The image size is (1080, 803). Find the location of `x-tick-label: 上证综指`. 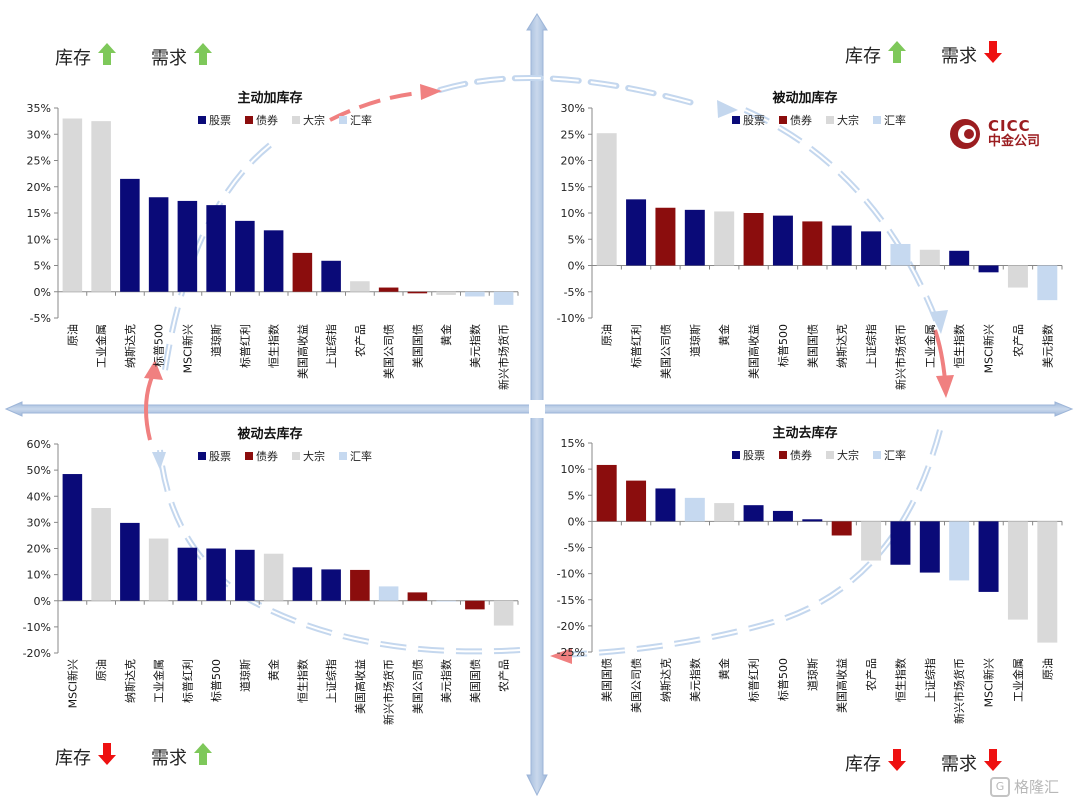

x-tick-label: 上证综指 is located at coordinates (331, 346).